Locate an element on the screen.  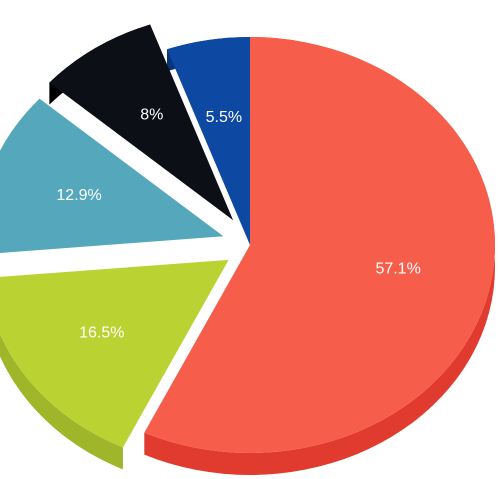
pie-slice-label-2: 12.9% is located at coordinates (78, 195).